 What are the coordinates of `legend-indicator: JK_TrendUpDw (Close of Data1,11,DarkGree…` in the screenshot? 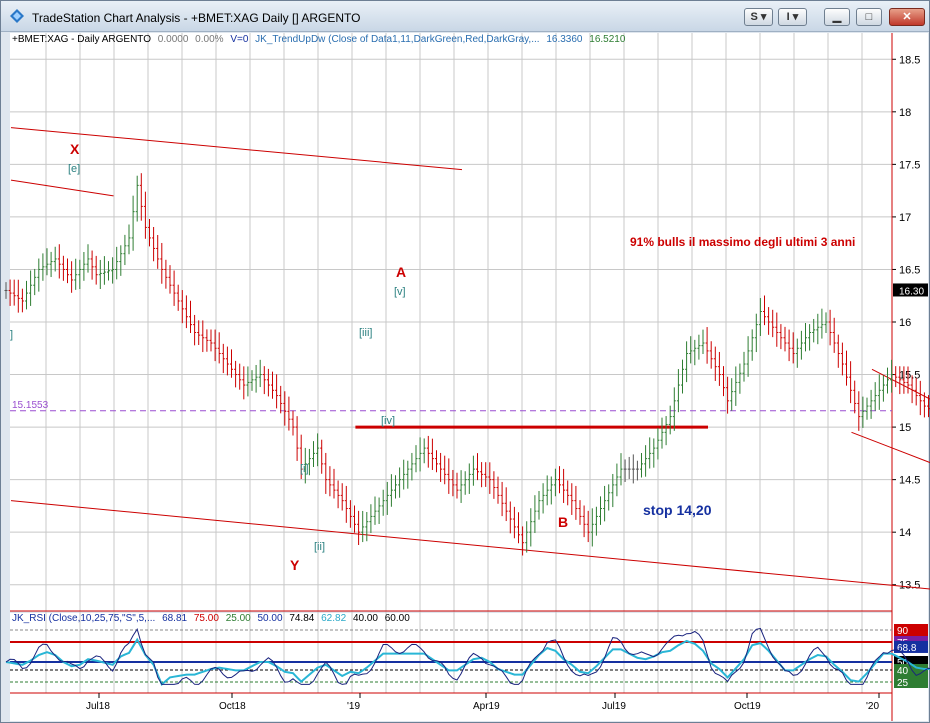 It's located at (397, 39).